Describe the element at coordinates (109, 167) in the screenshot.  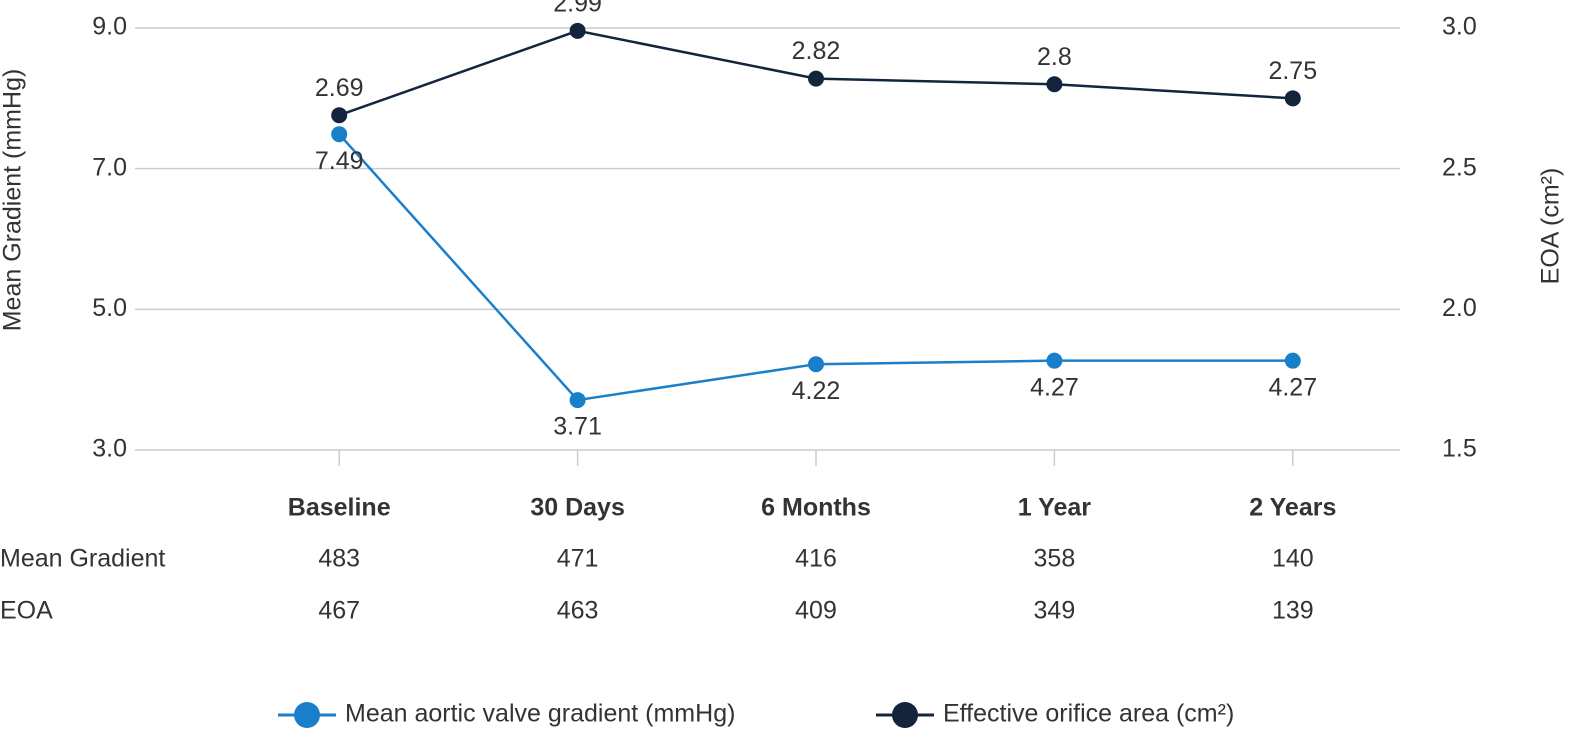
I see `y-tick-label: 7.0` at that location.